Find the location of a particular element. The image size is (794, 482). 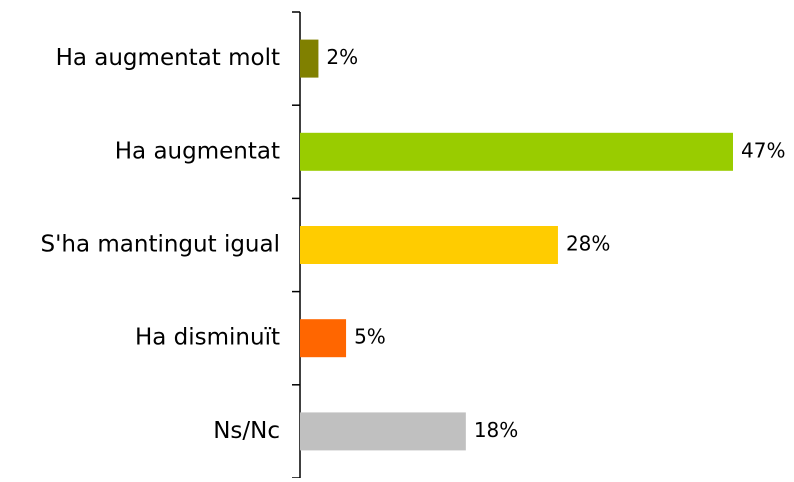

value-label: 5% is located at coordinates (370, 337).